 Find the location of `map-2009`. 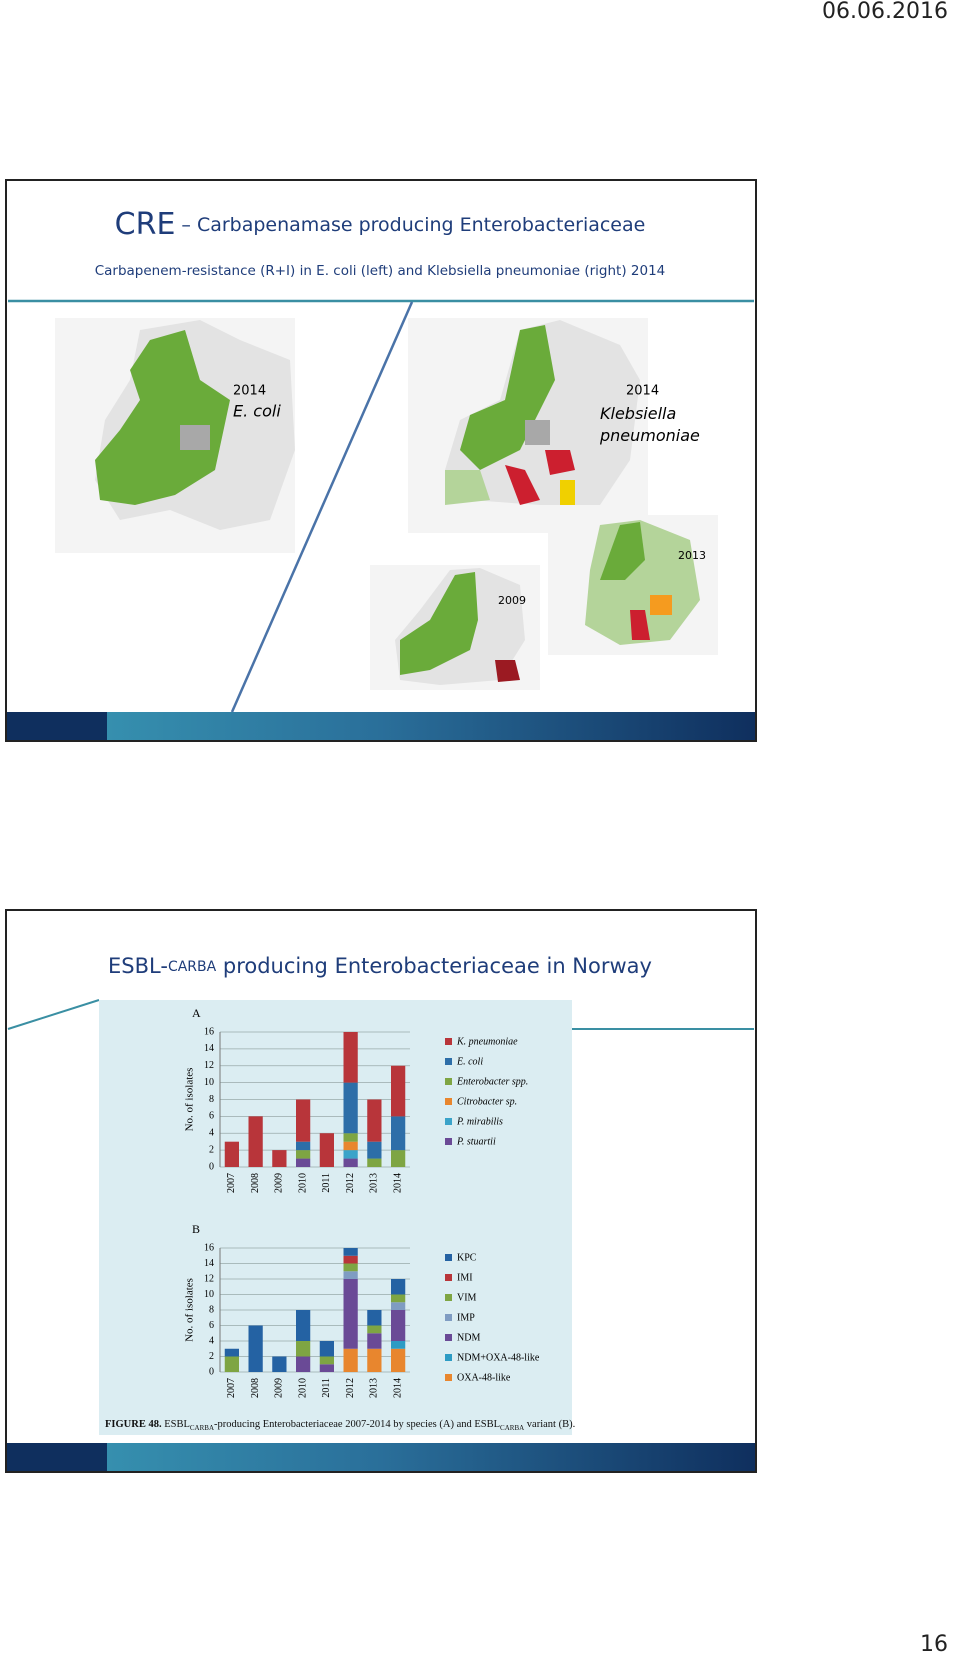

map-2009 is located at coordinates (455, 627).